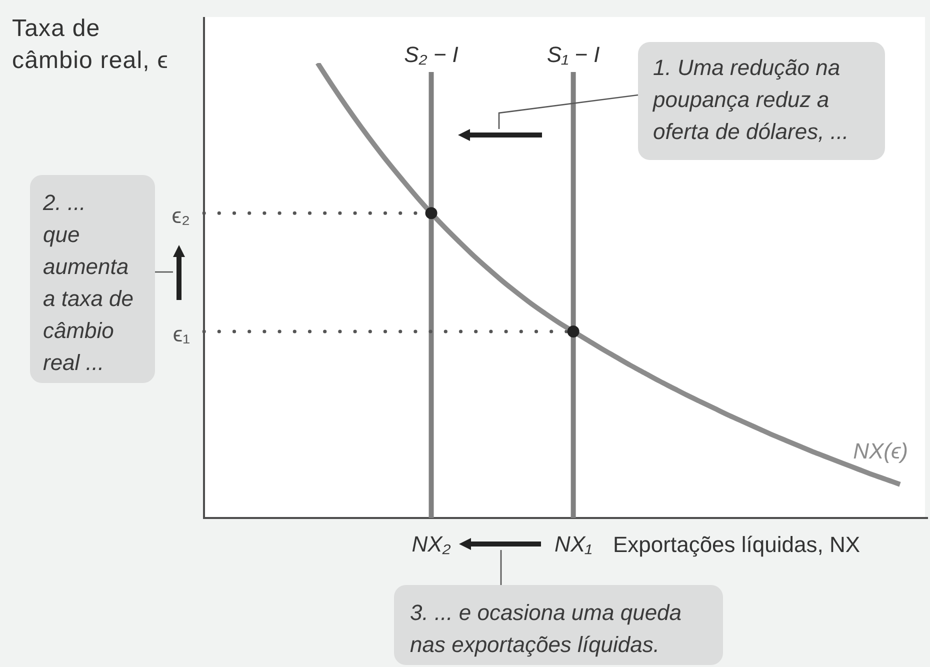  I want to click on x-tick-label: NX₁, so click(573, 543).